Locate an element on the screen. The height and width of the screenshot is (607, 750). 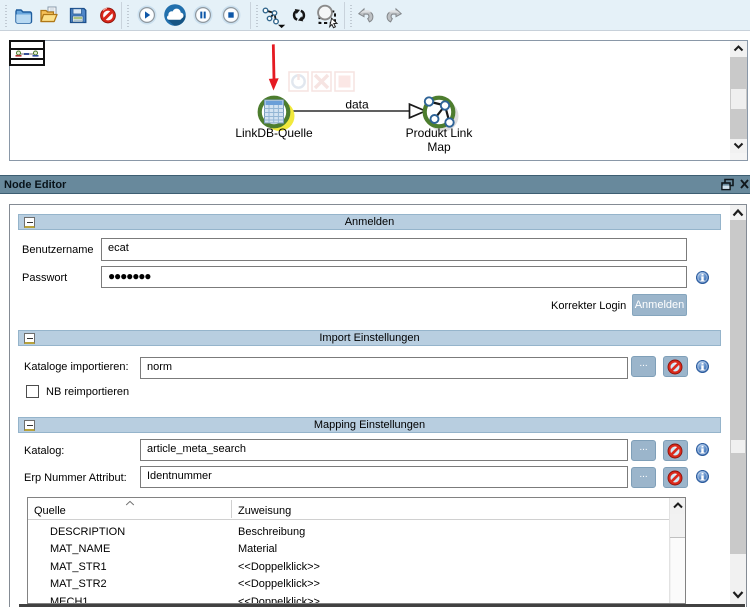
svg-text: LinkDB-Quelle is located at coordinates (274, 133).